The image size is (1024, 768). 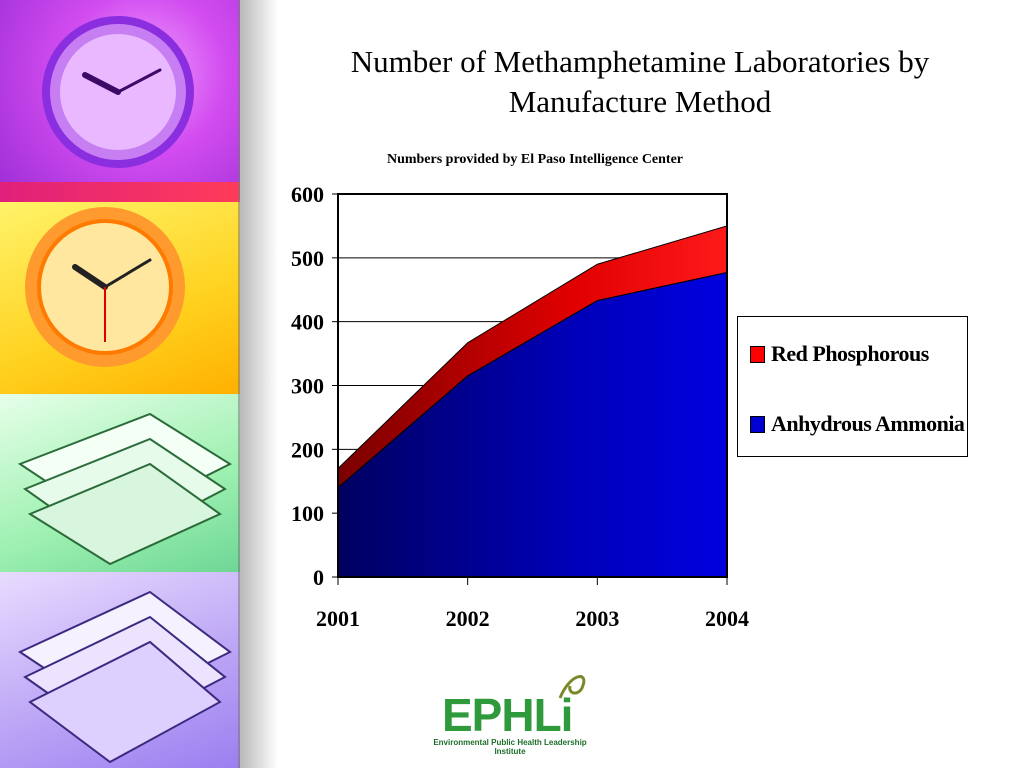 What do you see at coordinates (318, 577) in the screenshot?
I see `y-tick-label-0: 0` at bounding box center [318, 577].